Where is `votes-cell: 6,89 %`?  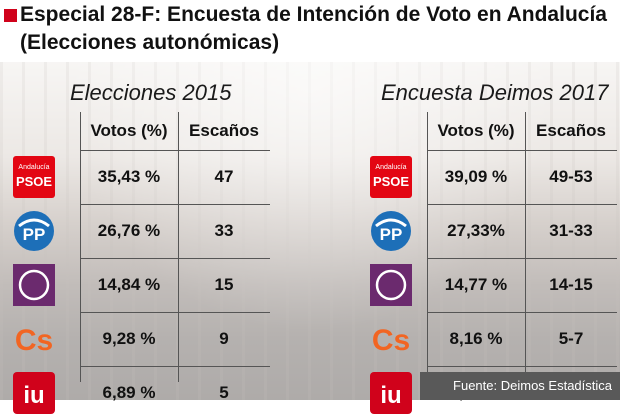 votes-cell: 6,89 % is located at coordinates (129, 392).